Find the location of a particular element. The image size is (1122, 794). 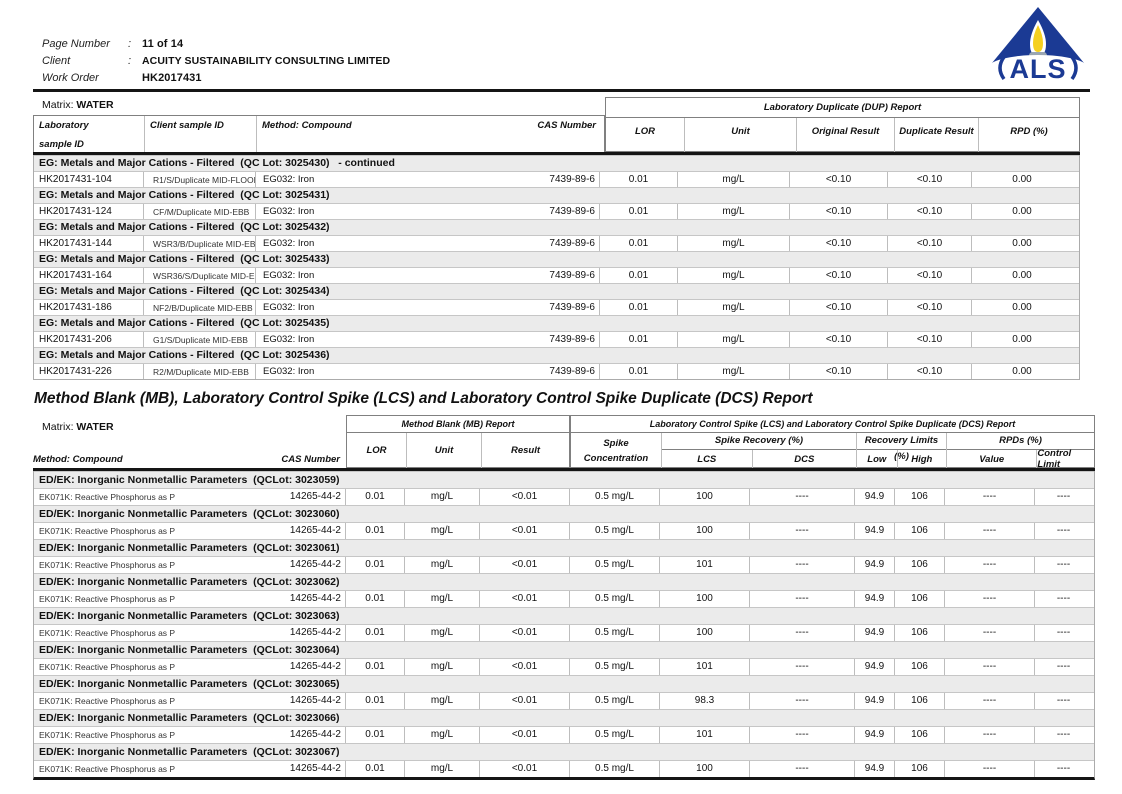

cell-lab-sample-id: HK2017431-186 is located at coordinates (75, 307).